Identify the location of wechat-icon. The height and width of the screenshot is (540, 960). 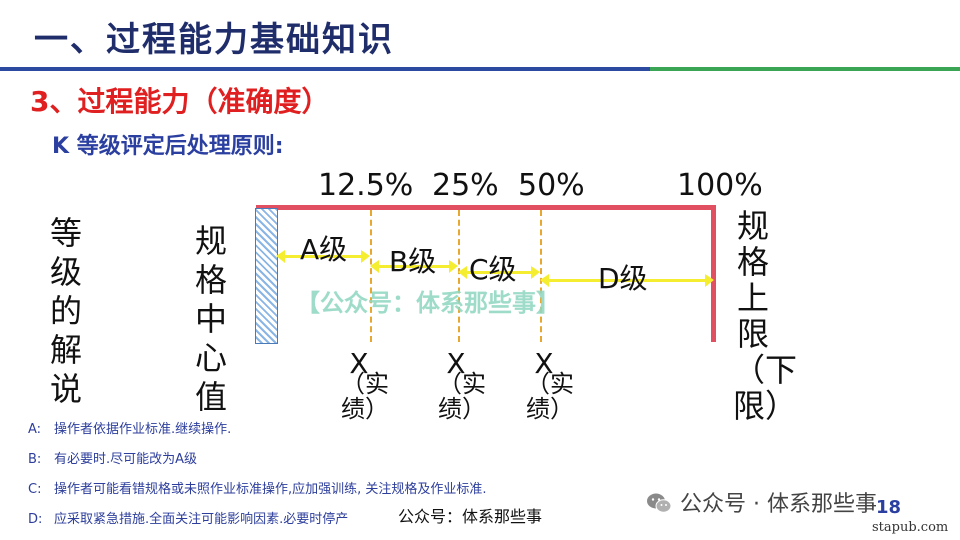
(659, 503).